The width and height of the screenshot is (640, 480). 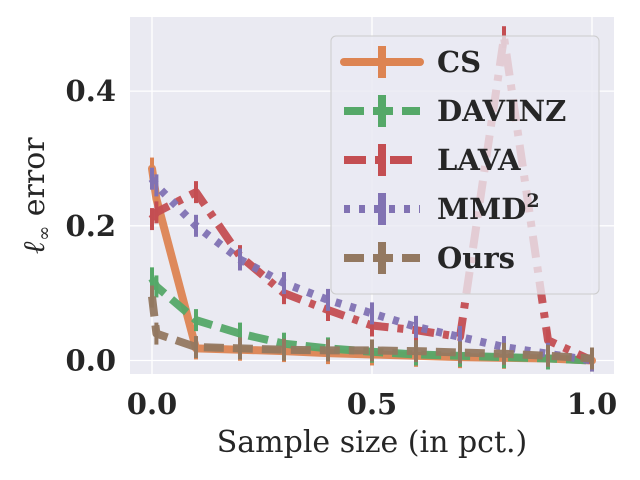 I want to click on series-ours, so click(x=371, y=327).